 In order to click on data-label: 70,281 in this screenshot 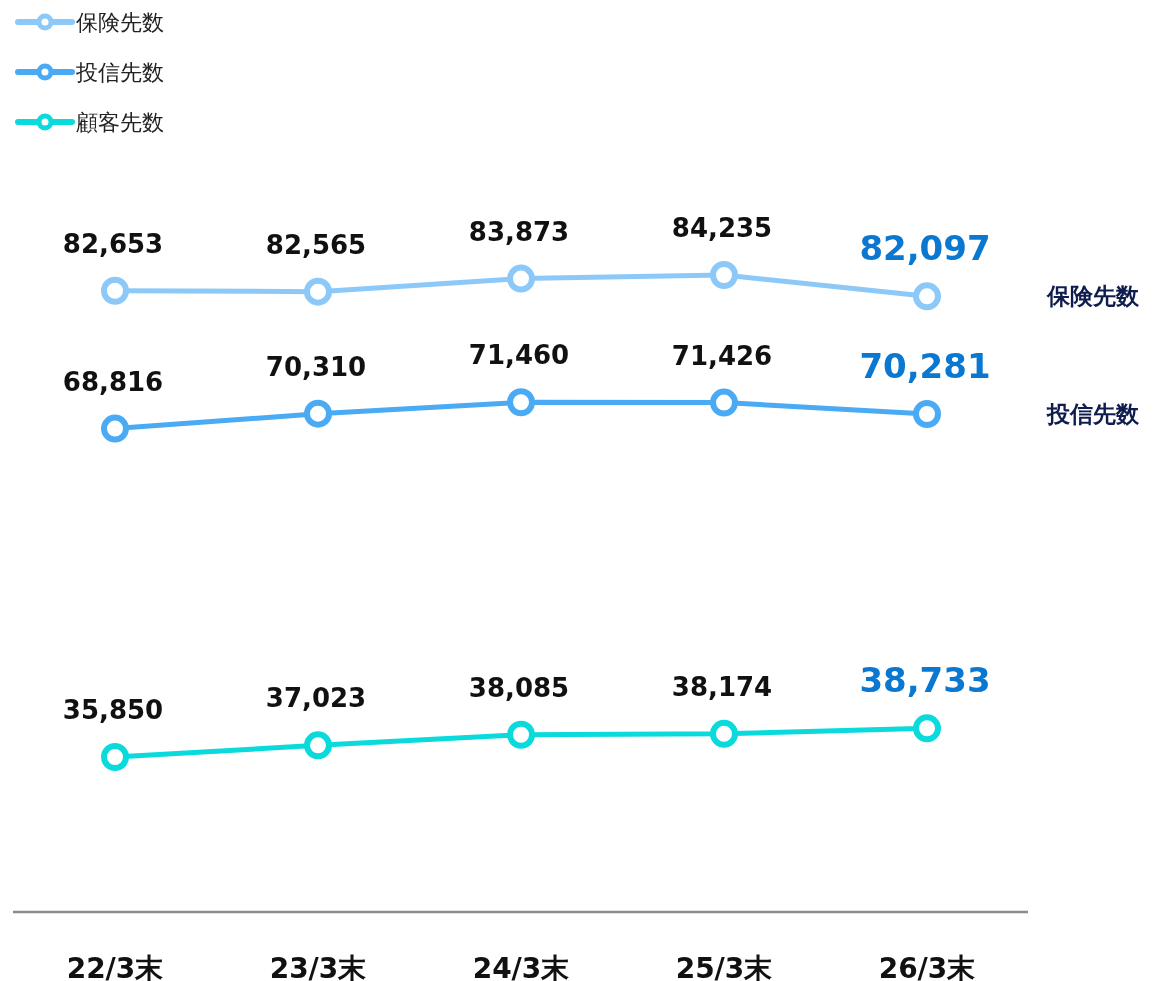, I will do `click(925, 366)`.